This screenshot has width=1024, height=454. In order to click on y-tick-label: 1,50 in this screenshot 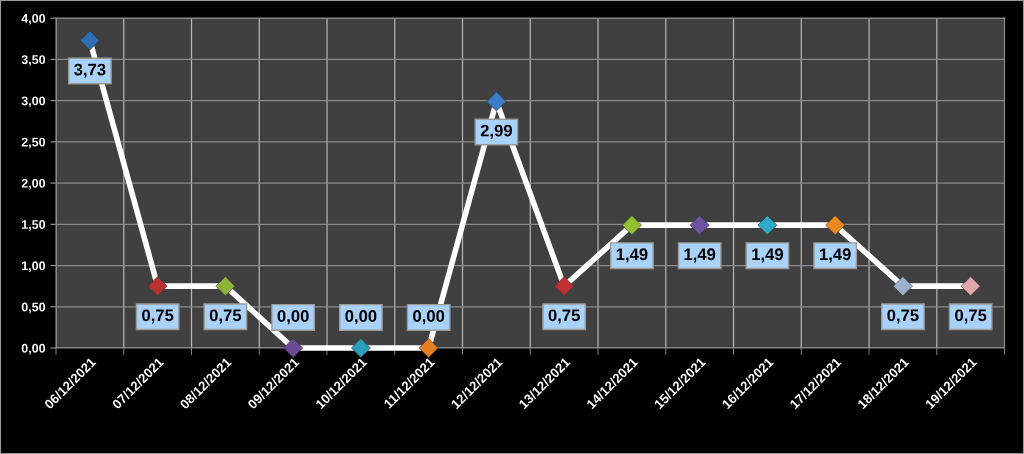, I will do `click(34, 225)`.